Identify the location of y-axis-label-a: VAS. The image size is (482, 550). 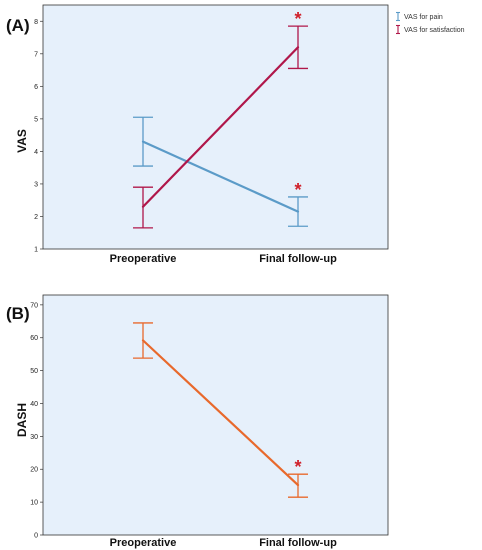
(22, 141).